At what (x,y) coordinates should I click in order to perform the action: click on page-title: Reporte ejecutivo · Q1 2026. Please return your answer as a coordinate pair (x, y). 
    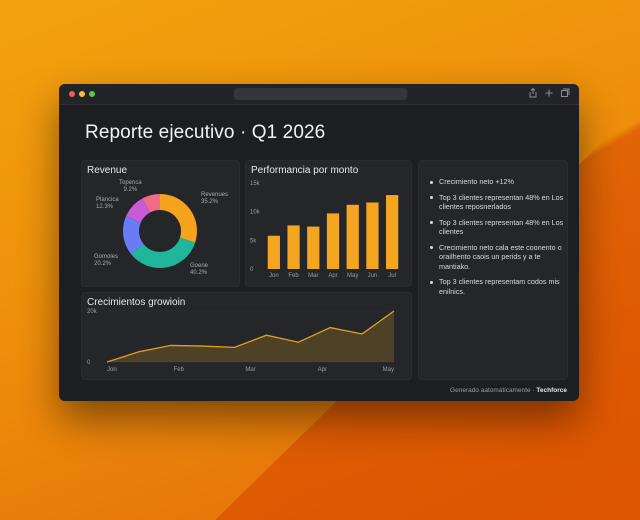
    Looking at the image, I should click on (205, 132).